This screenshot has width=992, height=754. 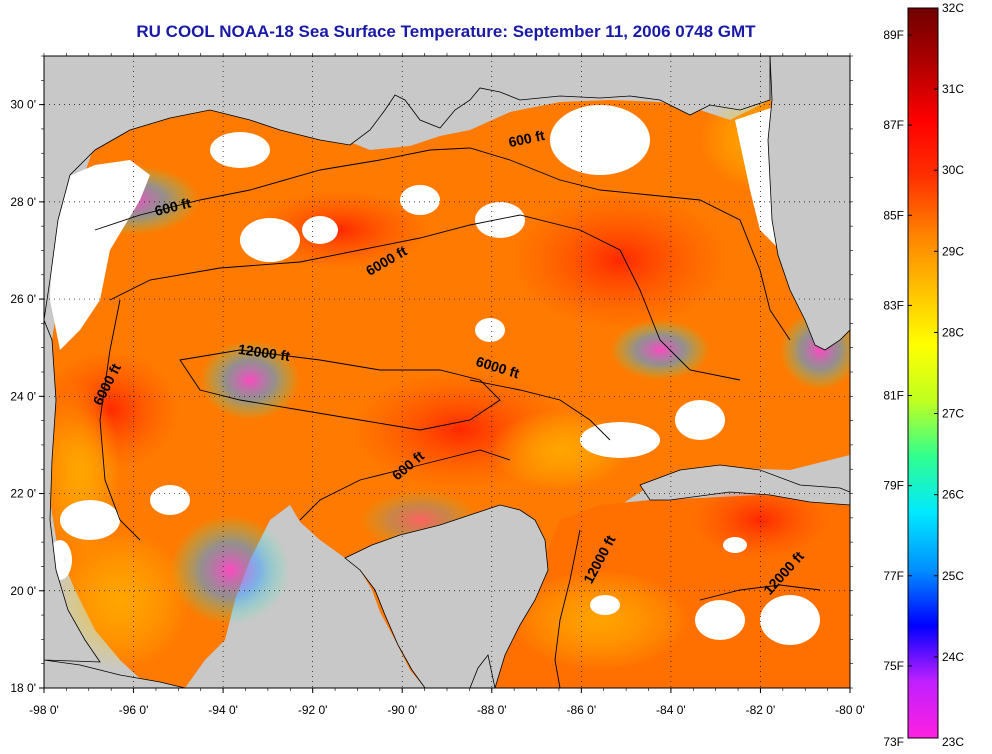 I want to click on contour-6000ft-north, so click(x=425, y=297).